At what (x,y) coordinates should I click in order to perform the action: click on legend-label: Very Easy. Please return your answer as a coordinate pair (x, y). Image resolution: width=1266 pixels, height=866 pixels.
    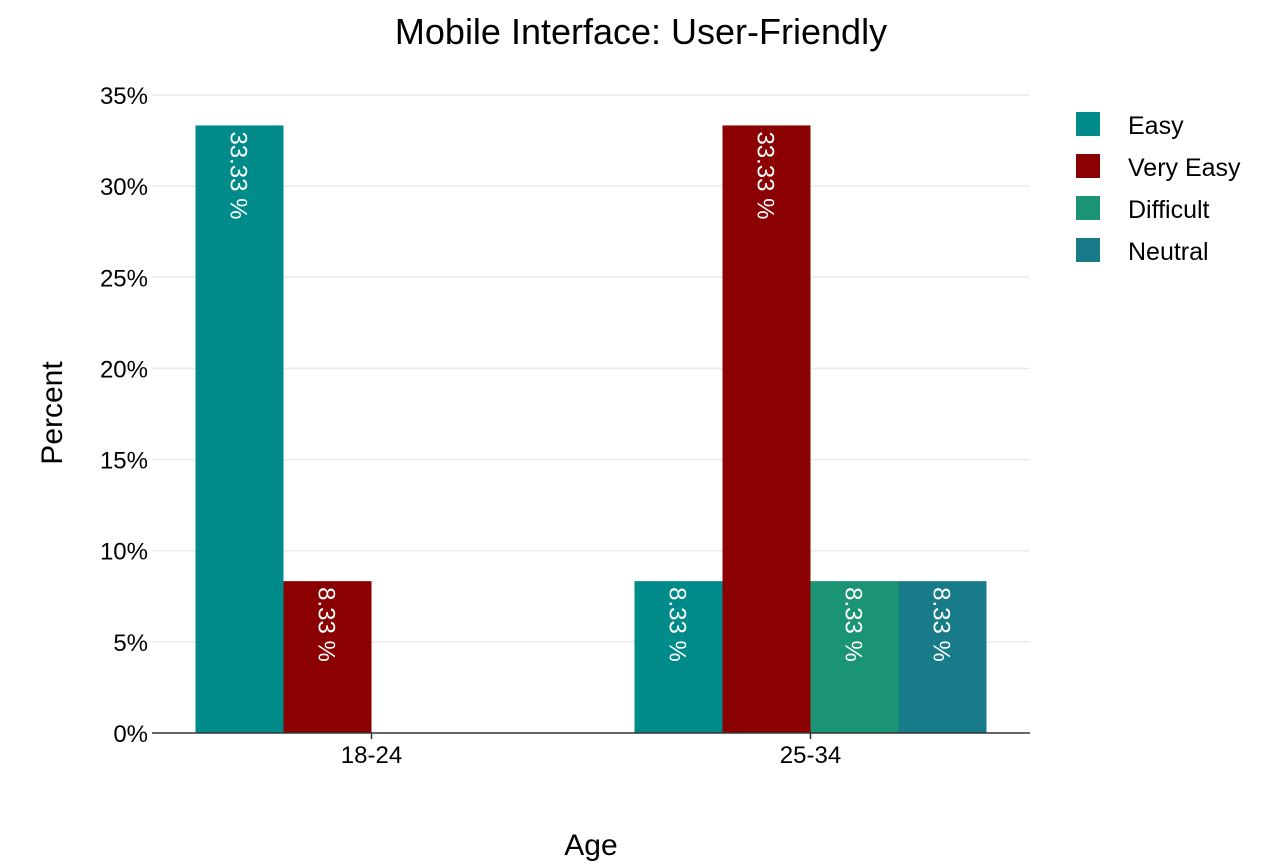
    Looking at the image, I should click on (1184, 168).